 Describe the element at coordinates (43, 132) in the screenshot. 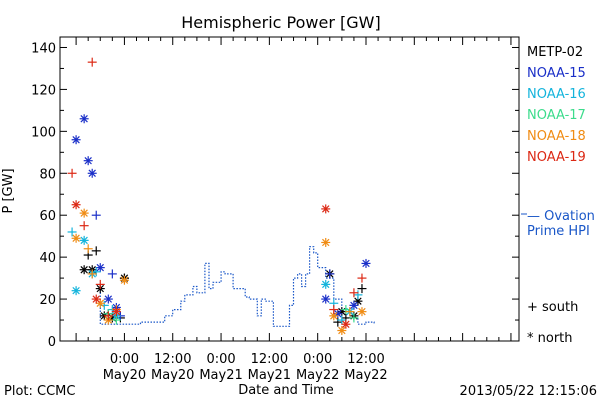

I see `y-tick-label: 100` at that location.